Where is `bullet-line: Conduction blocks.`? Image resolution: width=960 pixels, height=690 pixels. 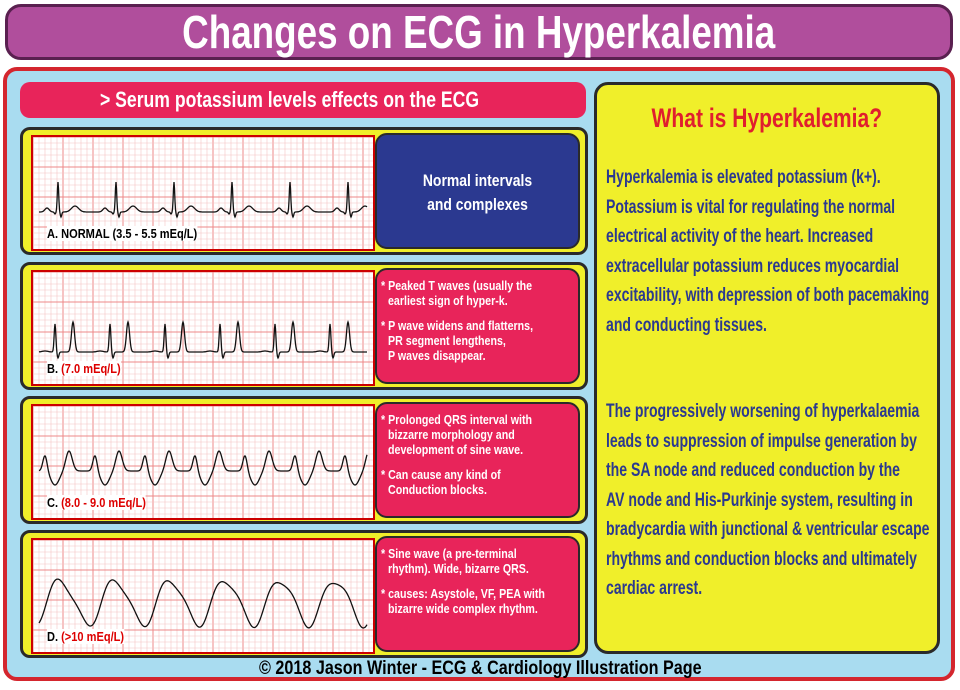 bullet-line: Conduction blocks. is located at coordinates (437, 489).